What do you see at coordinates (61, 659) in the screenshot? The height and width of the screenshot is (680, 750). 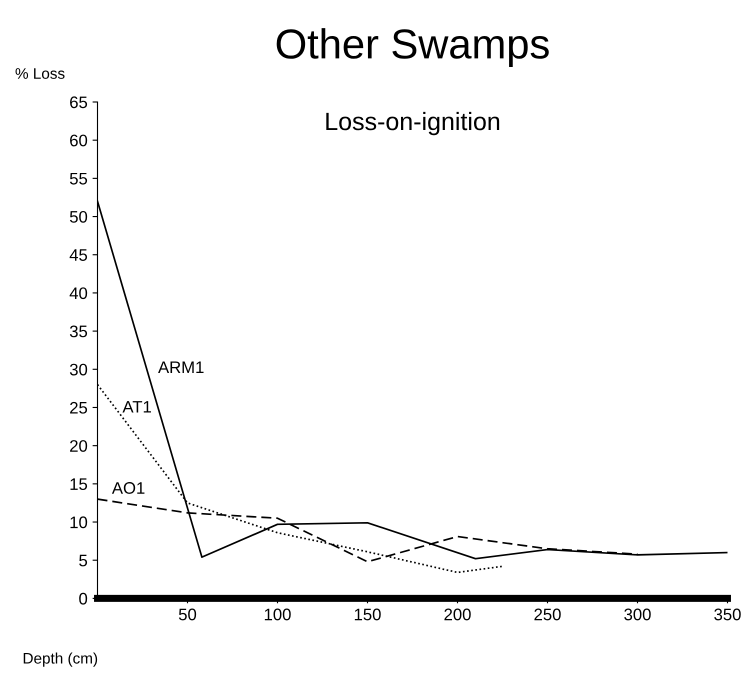 I see `x-axis-title: Depth (cm)` at bounding box center [61, 659].